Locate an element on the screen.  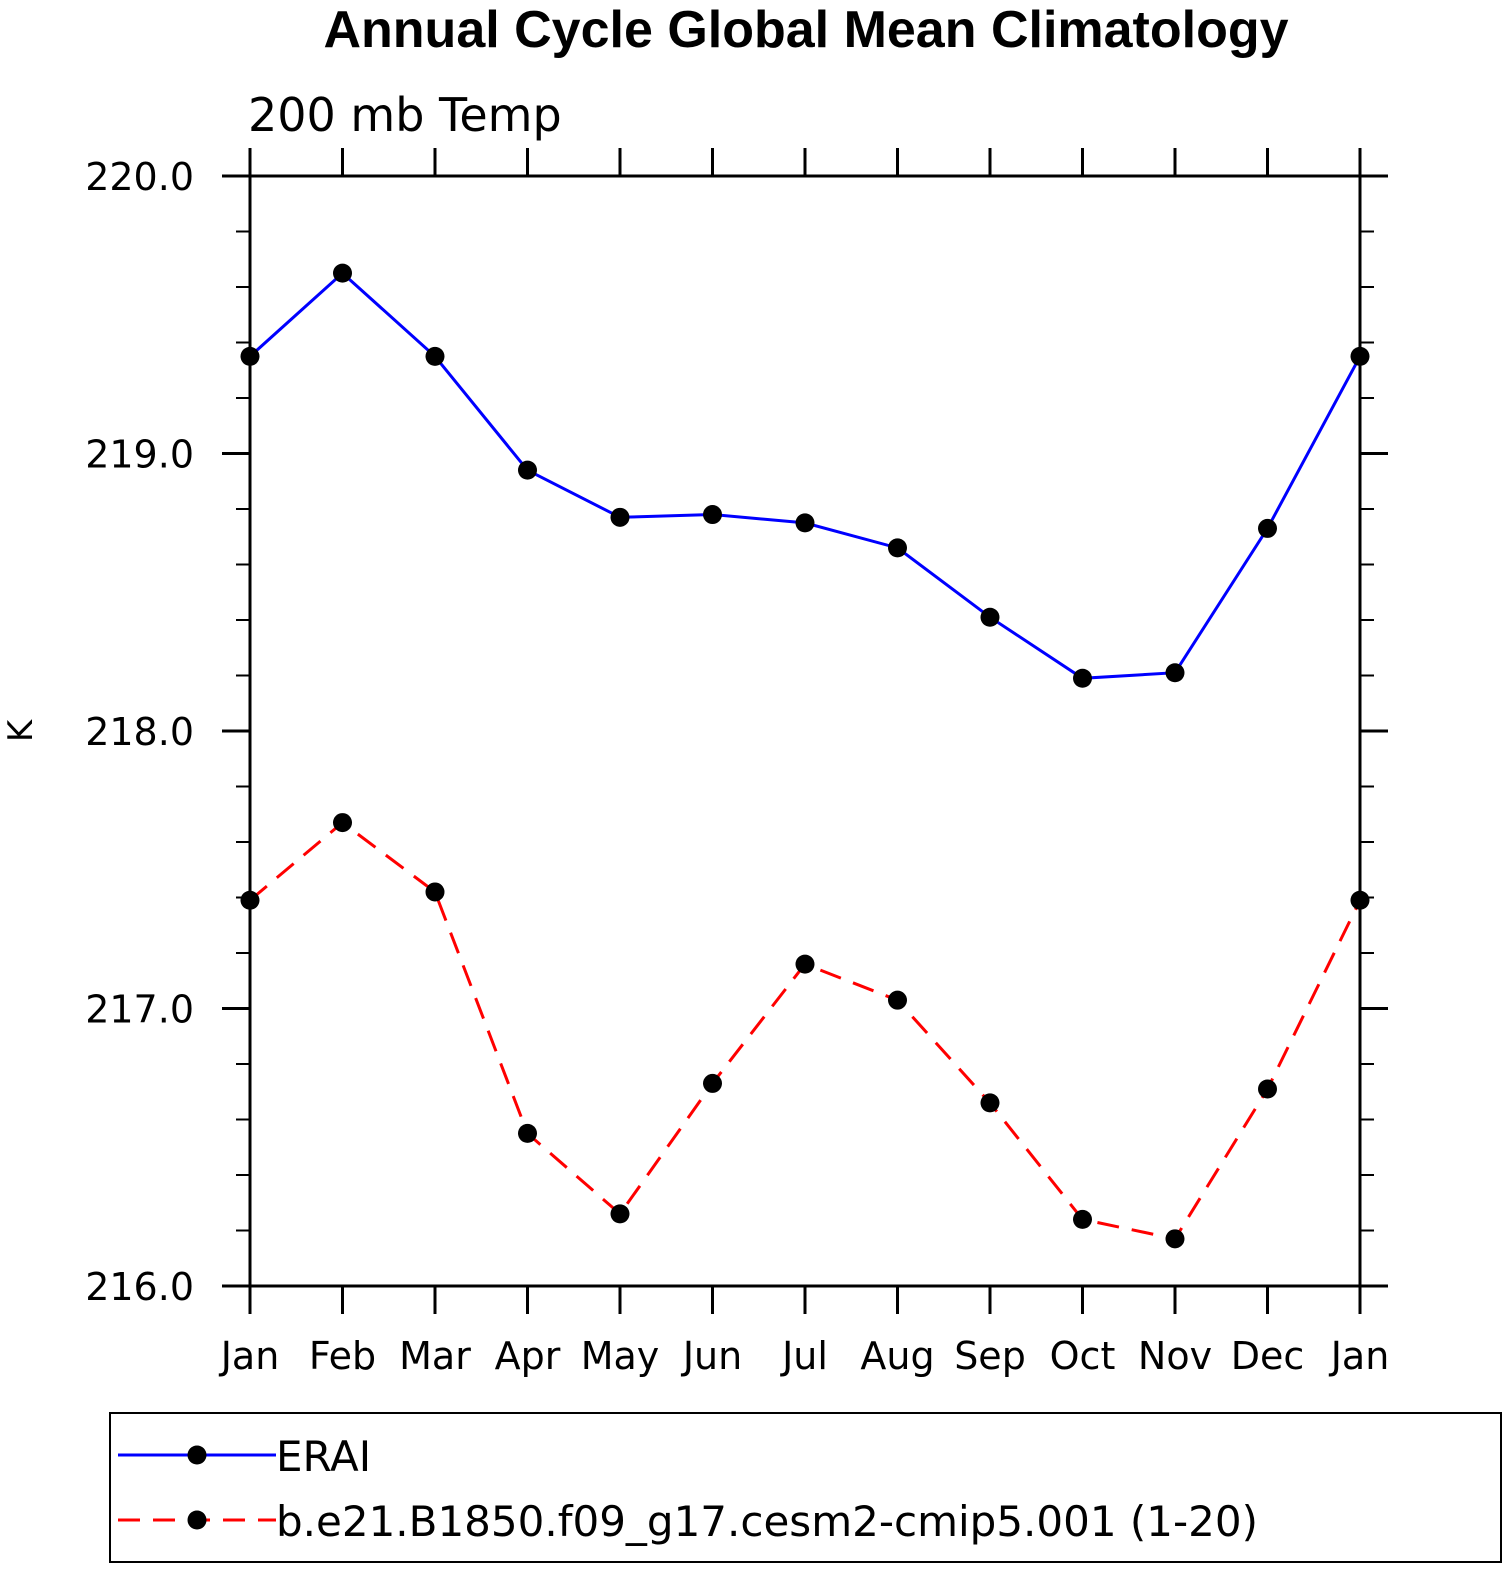
x-tick-labels: Jan Feb Mar Apr May Jun Jul Aug Sep Oct Nov Dec Jan is located at coordinates (804, 1356).